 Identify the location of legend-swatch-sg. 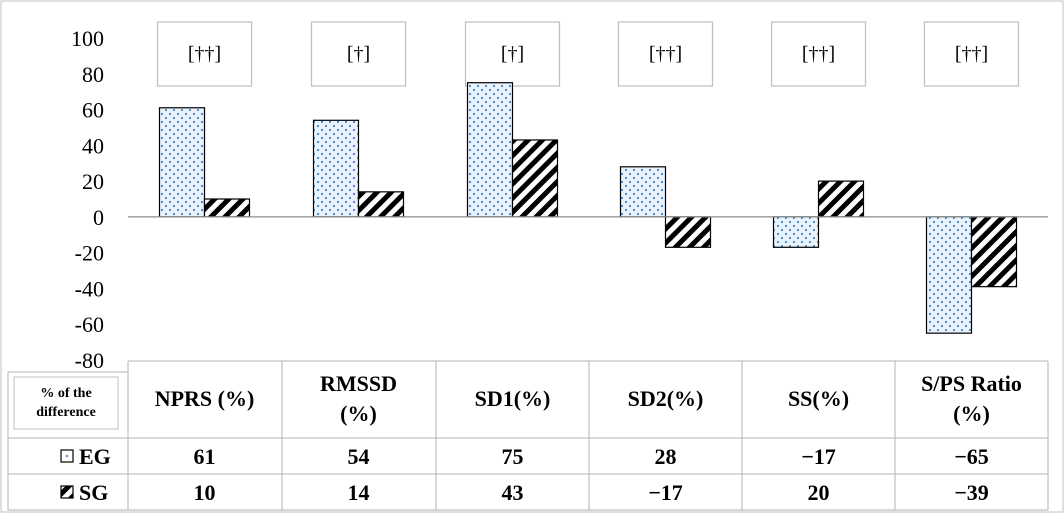
(67, 492).